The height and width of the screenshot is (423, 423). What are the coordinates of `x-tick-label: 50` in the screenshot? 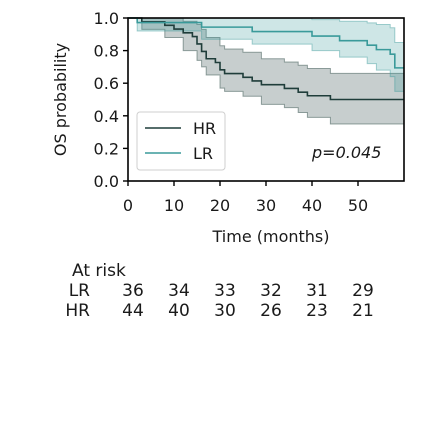 It's located at (358, 205).